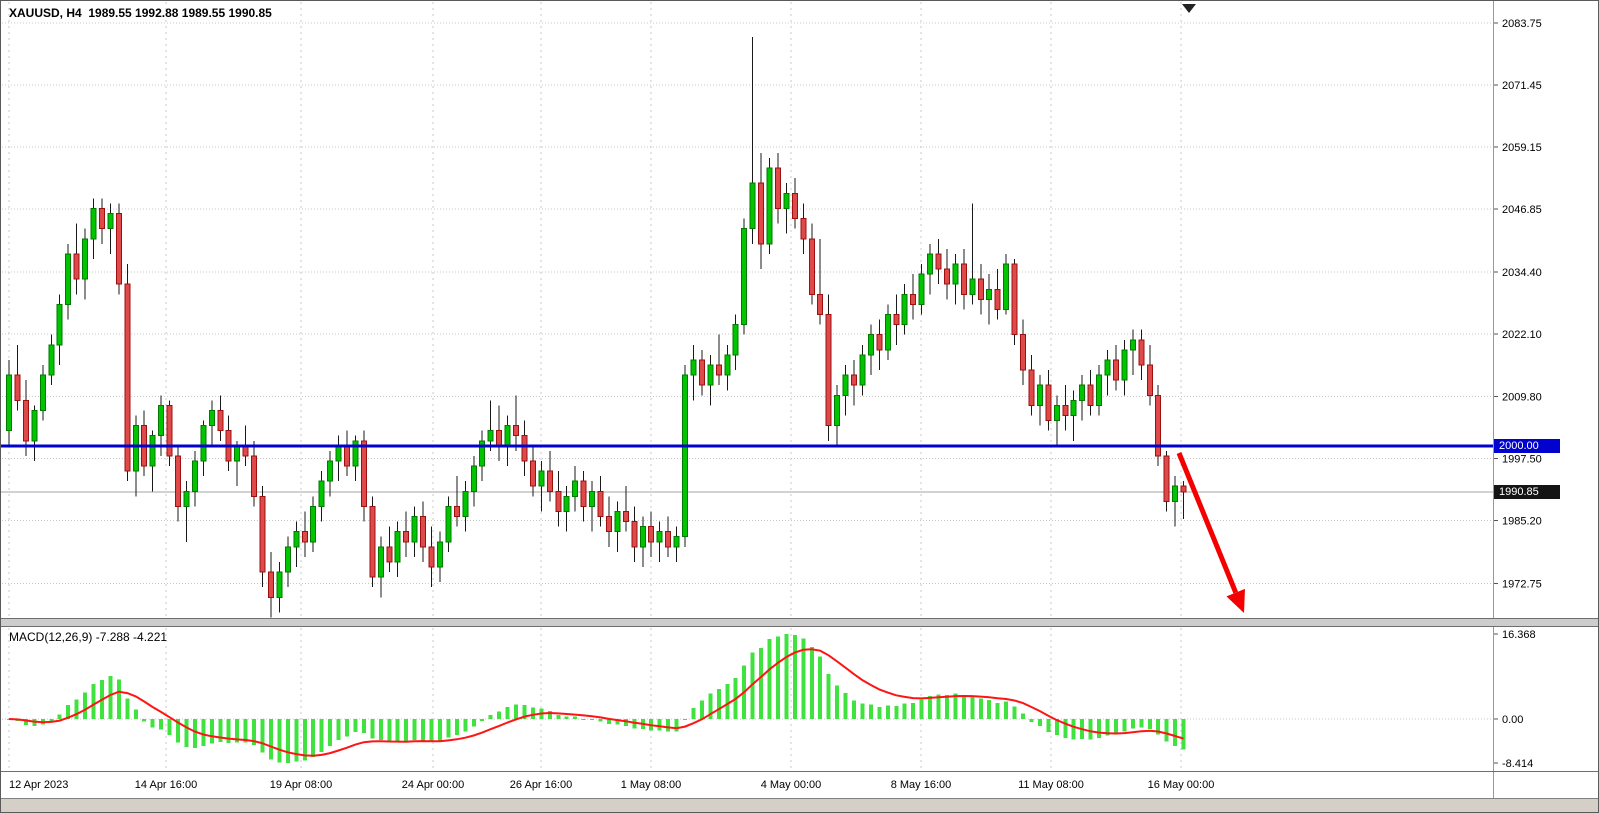 The height and width of the screenshot is (813, 1599). Describe the element at coordinates (1522, 210) in the screenshot. I see `price-axis-label: 2046.85` at that location.